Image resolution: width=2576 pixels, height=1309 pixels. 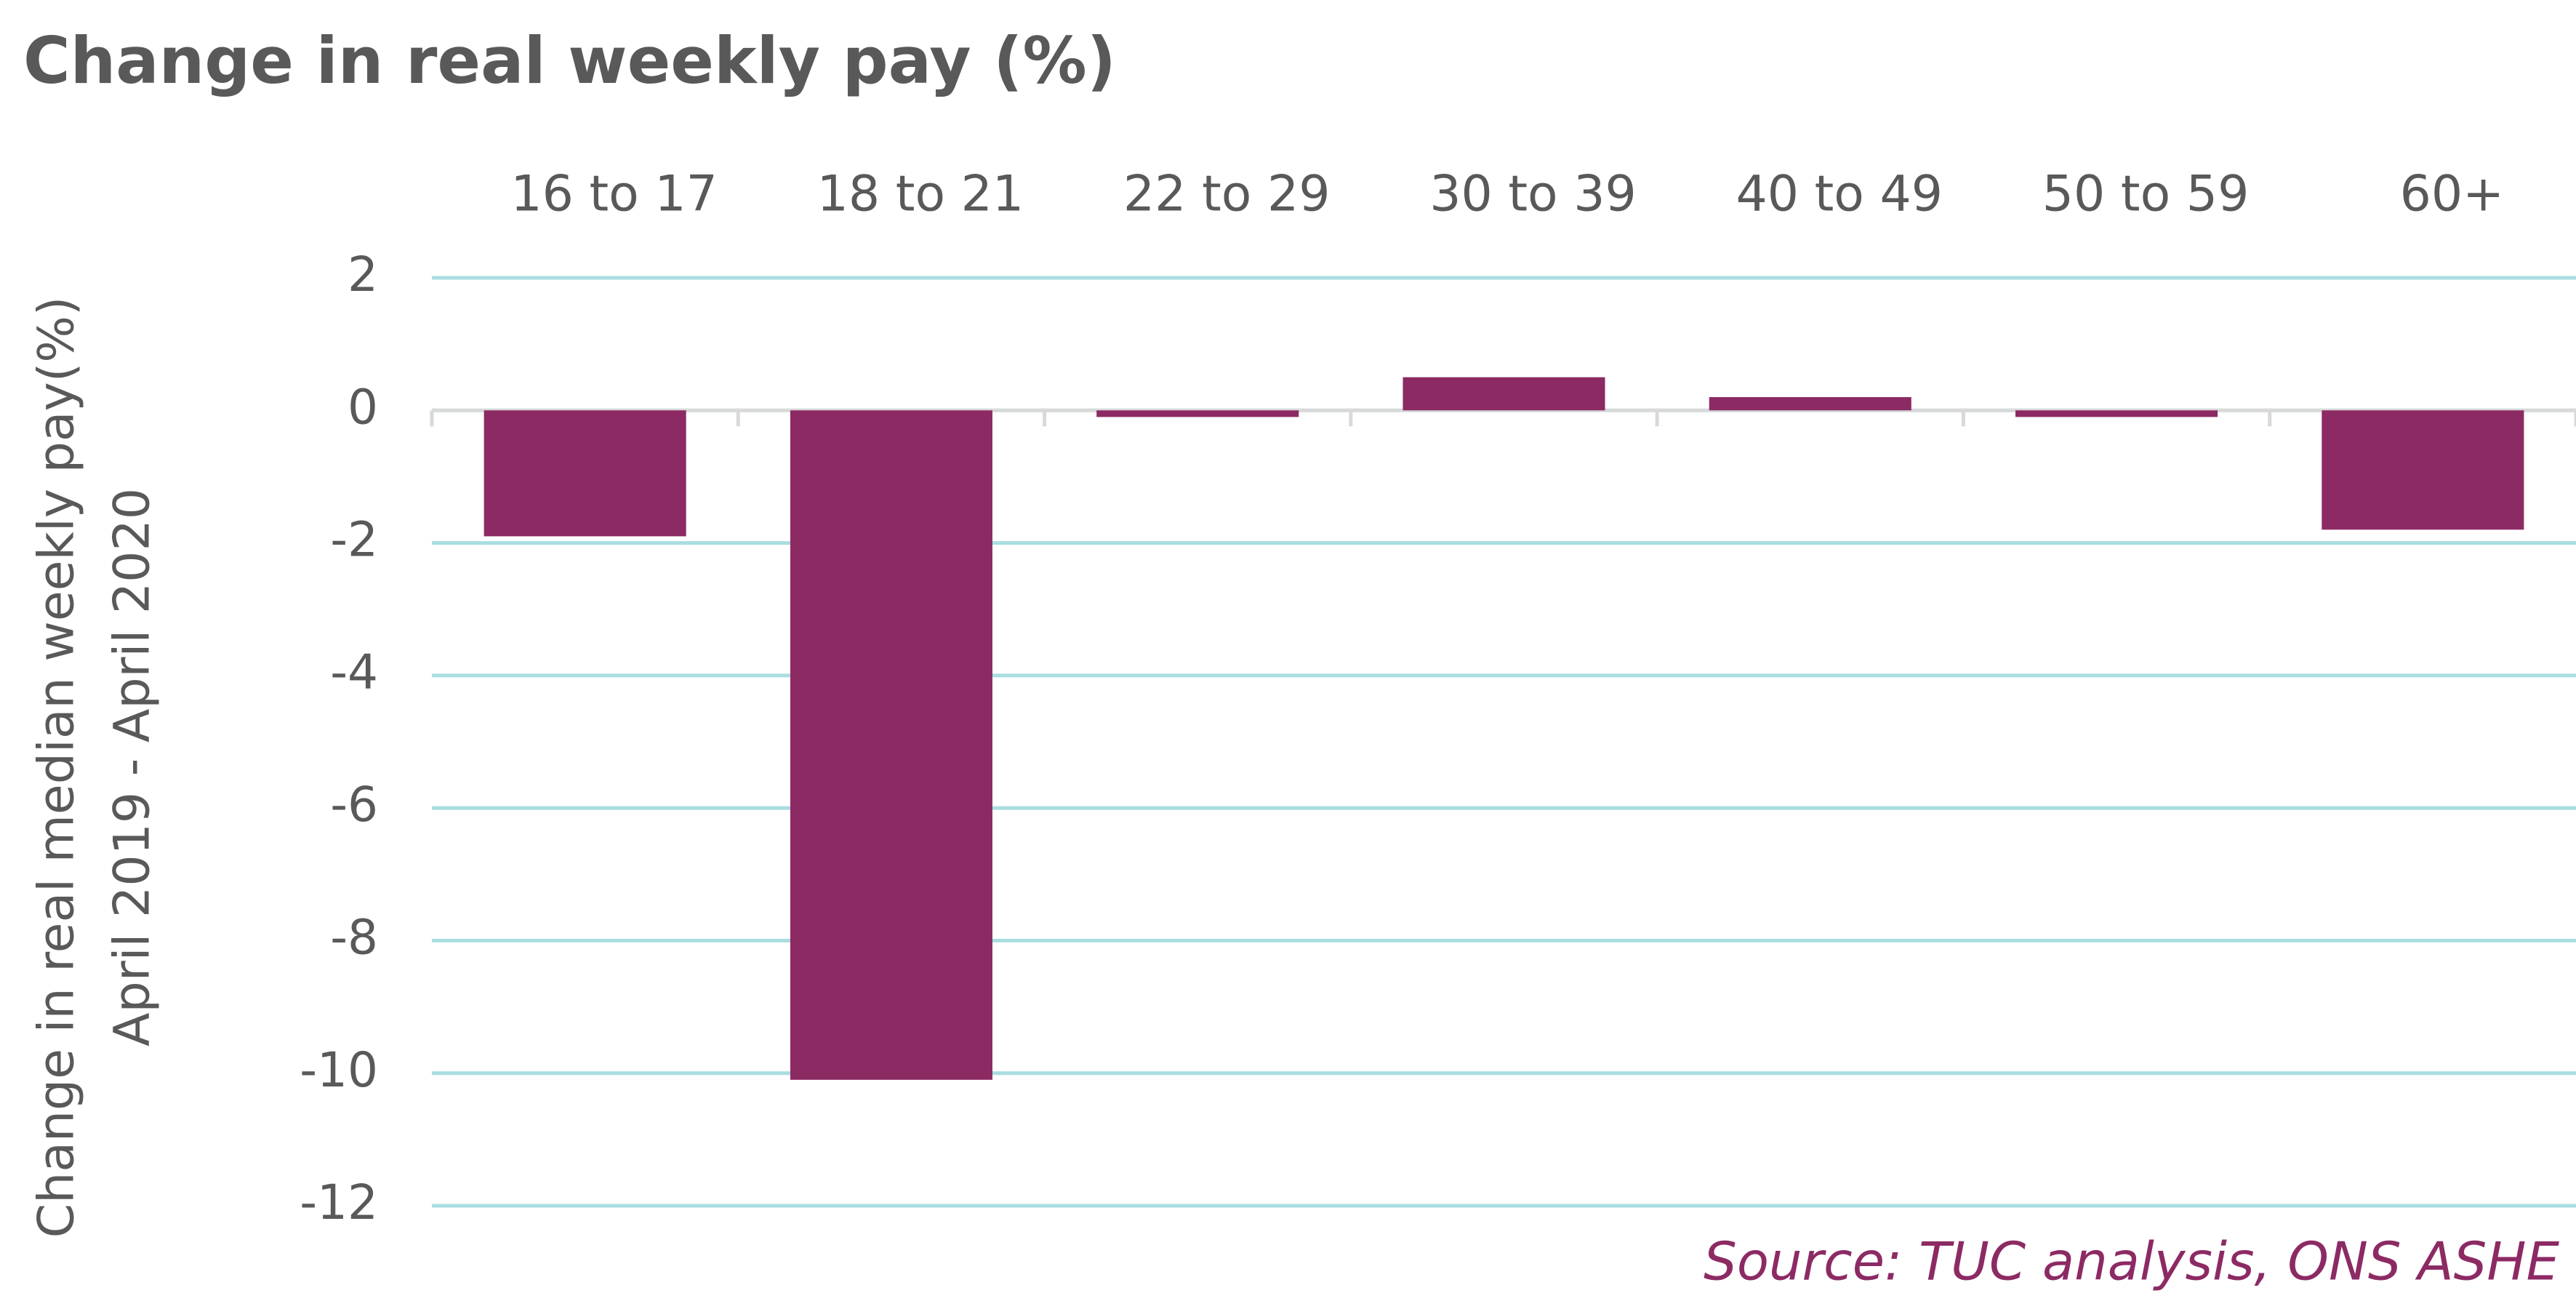 I want to click on x-tick-label: 18 to 21, so click(x=920, y=194).